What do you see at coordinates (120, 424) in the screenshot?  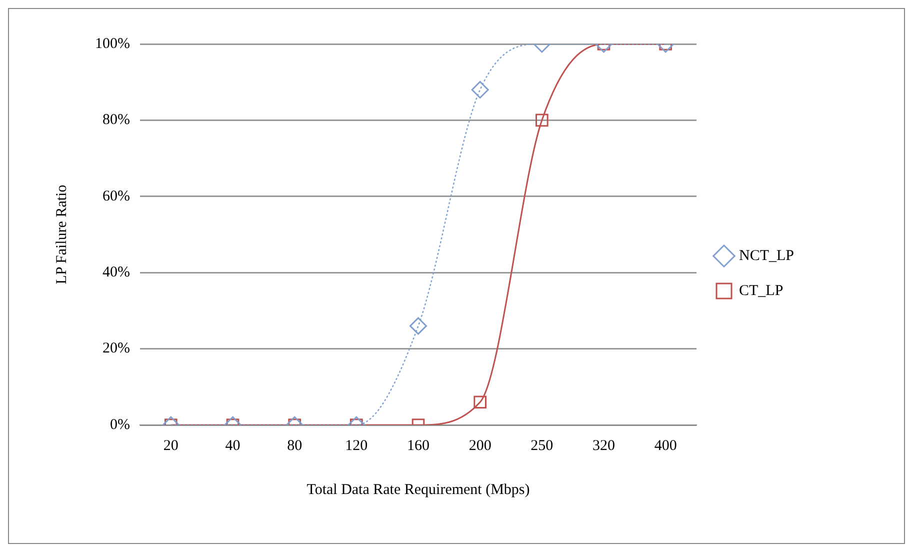 I see `y-tick-label: 0%` at bounding box center [120, 424].